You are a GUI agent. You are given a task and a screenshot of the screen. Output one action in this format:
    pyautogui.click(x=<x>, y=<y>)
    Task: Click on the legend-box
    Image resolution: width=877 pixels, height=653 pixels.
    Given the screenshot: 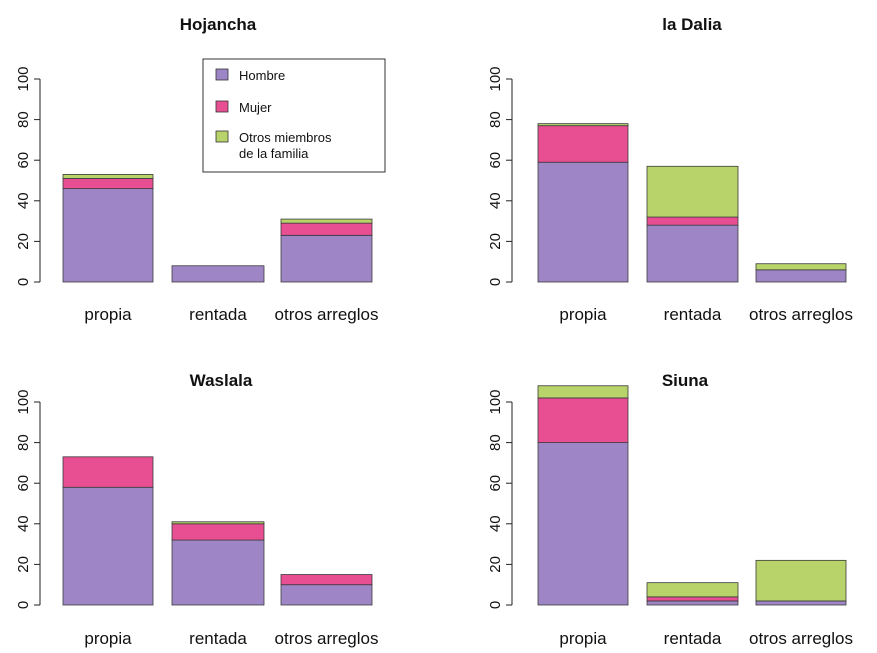 What is the action you would take?
    pyautogui.click(x=294, y=115)
    